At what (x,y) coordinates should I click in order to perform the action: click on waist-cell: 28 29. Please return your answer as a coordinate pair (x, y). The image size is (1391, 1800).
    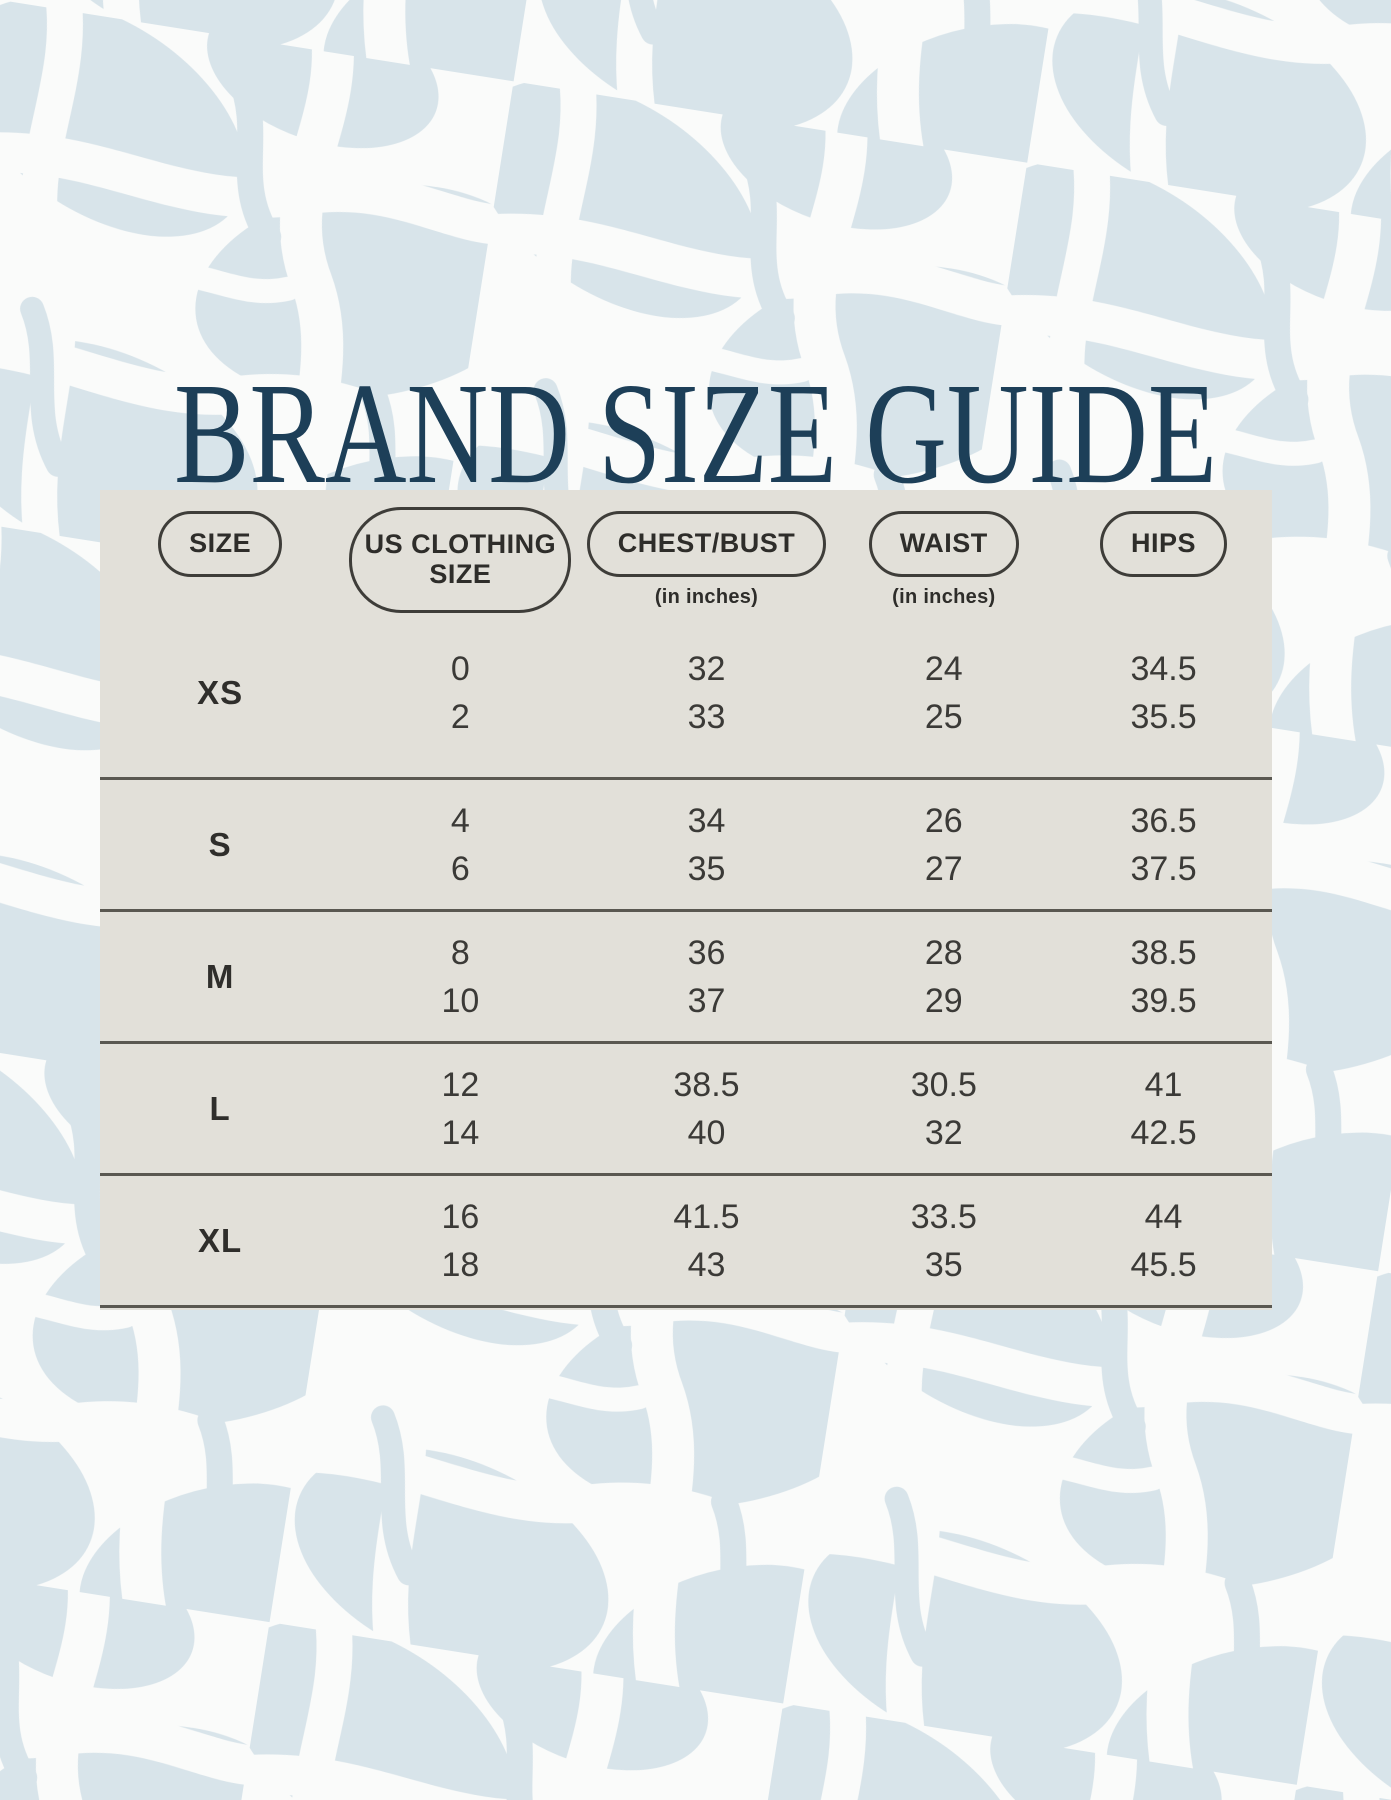
    Looking at the image, I should click on (943, 976).